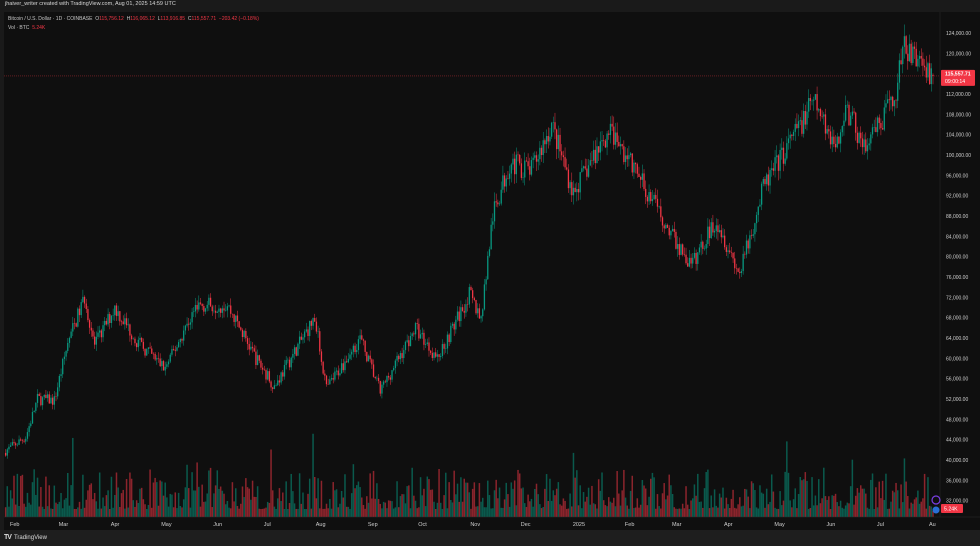 The image size is (980, 546). Describe the element at coordinates (957, 502) in the screenshot. I see `price-tick-label: 32,000.00` at that location.